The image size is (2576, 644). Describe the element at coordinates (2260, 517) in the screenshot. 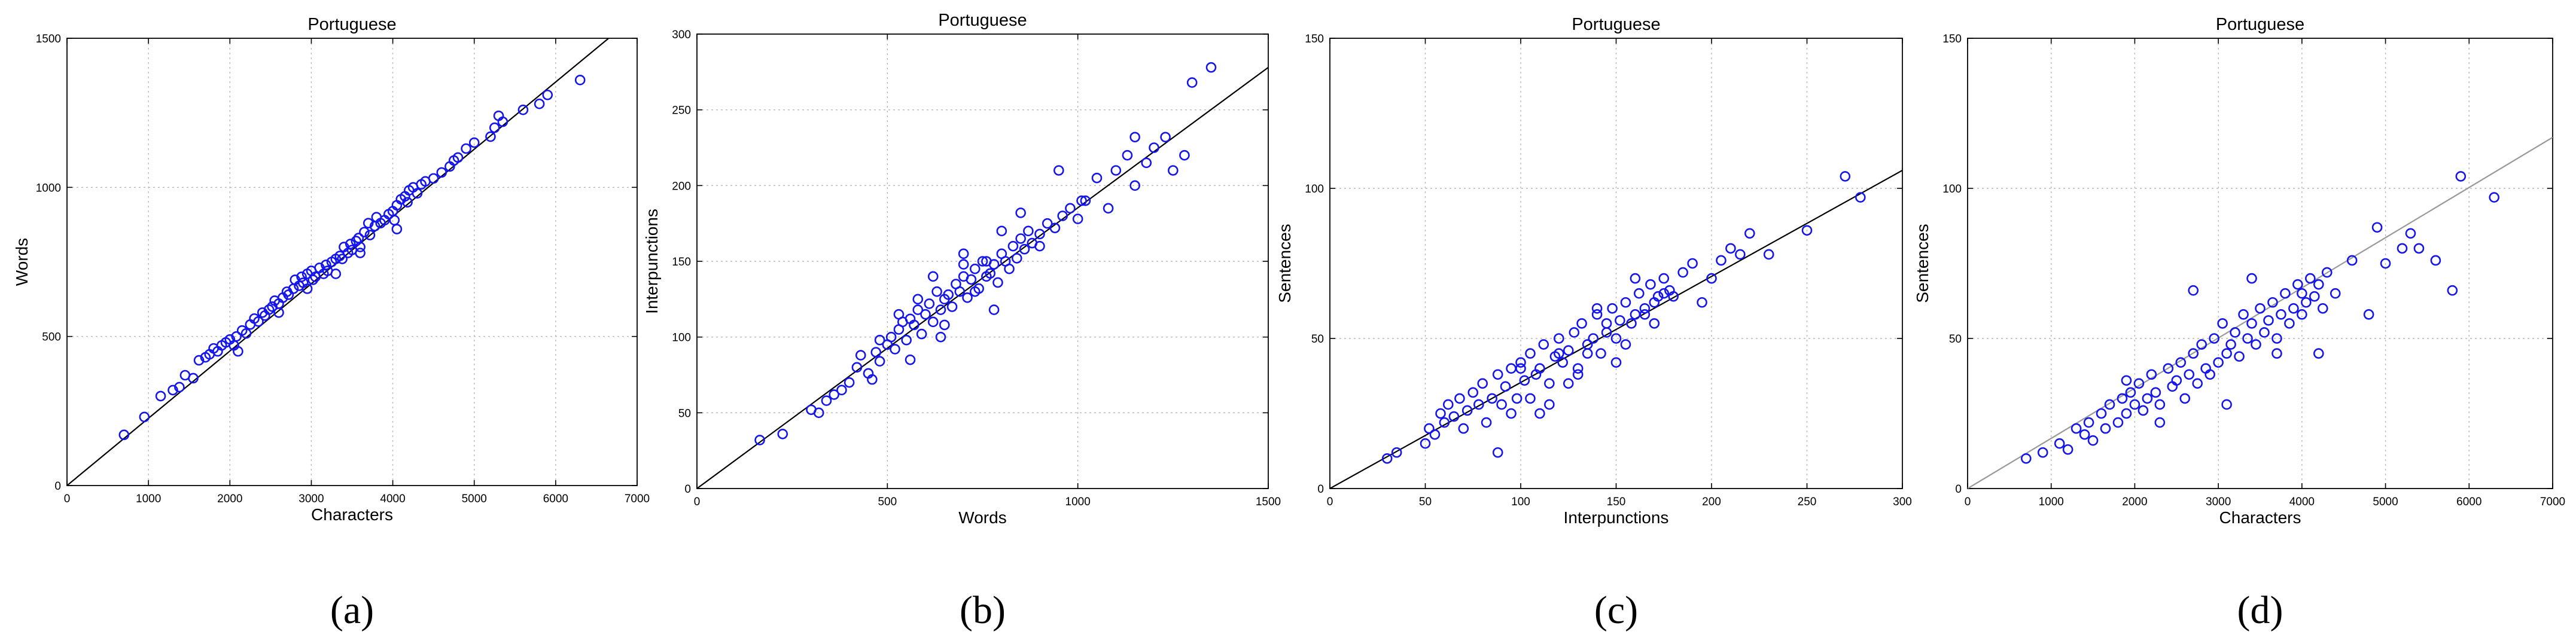

I see `x-axis-label: Characters` at that location.